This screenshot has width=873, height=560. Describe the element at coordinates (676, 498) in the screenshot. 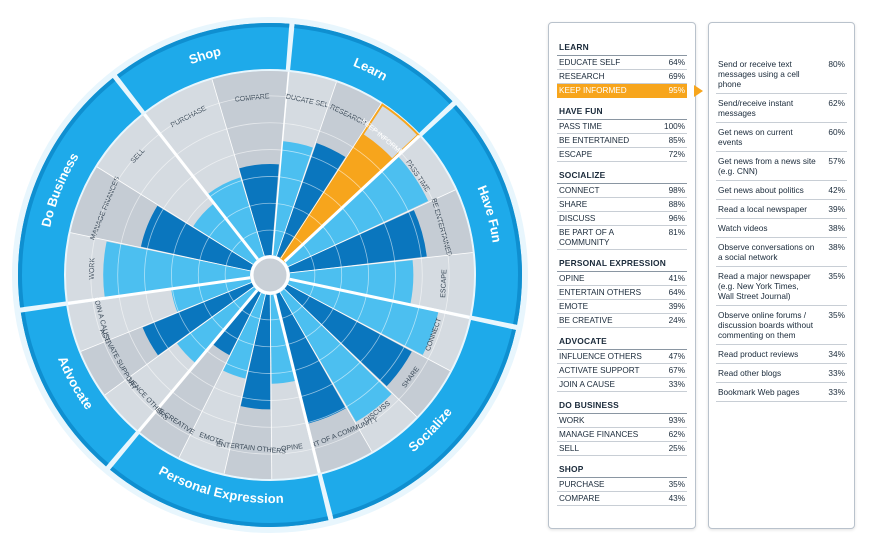

I see `row-value: 43%` at that location.